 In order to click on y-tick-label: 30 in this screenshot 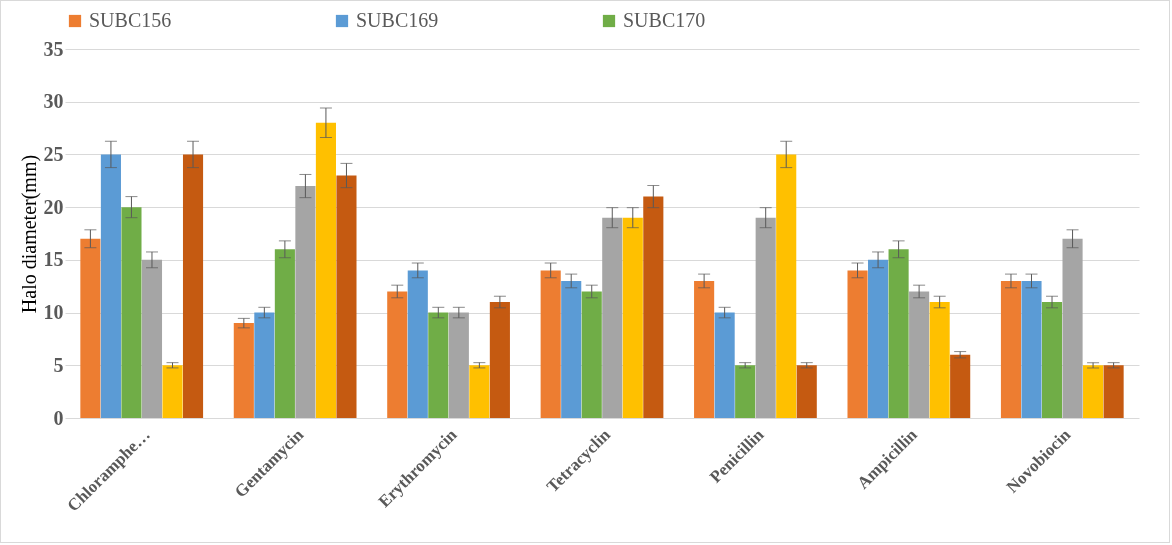, I will do `click(53, 101)`.